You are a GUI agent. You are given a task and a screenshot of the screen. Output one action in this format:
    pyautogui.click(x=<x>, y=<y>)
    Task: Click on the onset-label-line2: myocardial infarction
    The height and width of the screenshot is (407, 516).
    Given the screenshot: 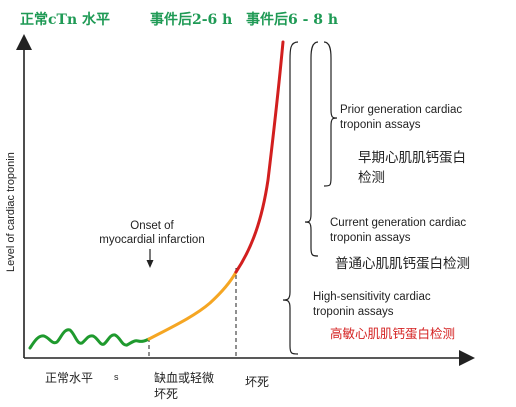 What is the action you would take?
    pyautogui.click(x=151, y=240)
    